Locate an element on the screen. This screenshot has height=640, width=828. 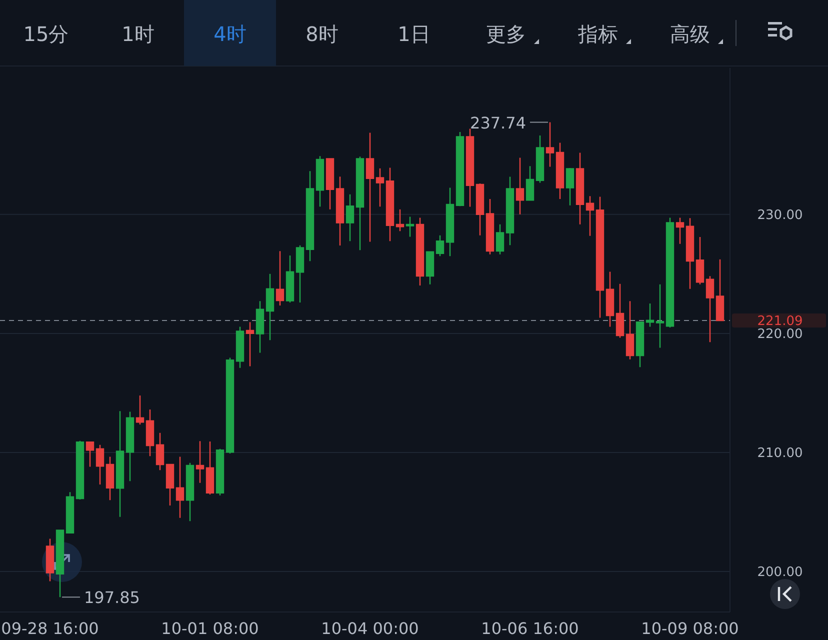
ref-line-label: 221.09 is located at coordinates (780, 321).